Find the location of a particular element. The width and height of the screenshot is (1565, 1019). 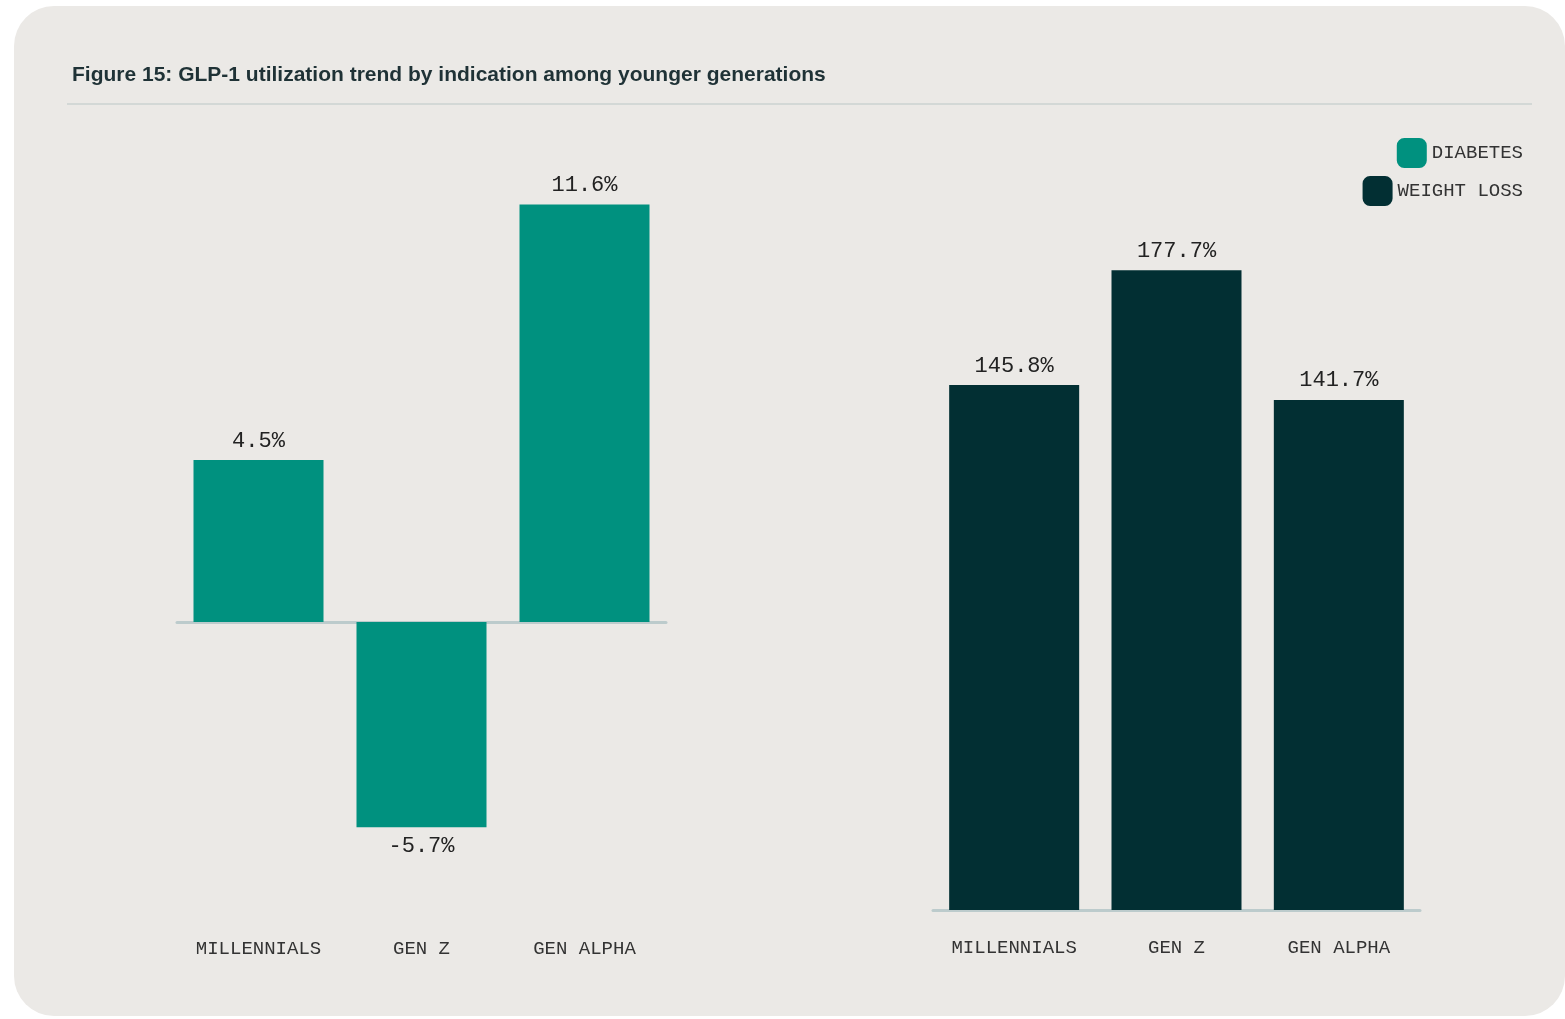

data-label: 11.6% is located at coordinates (585, 185).